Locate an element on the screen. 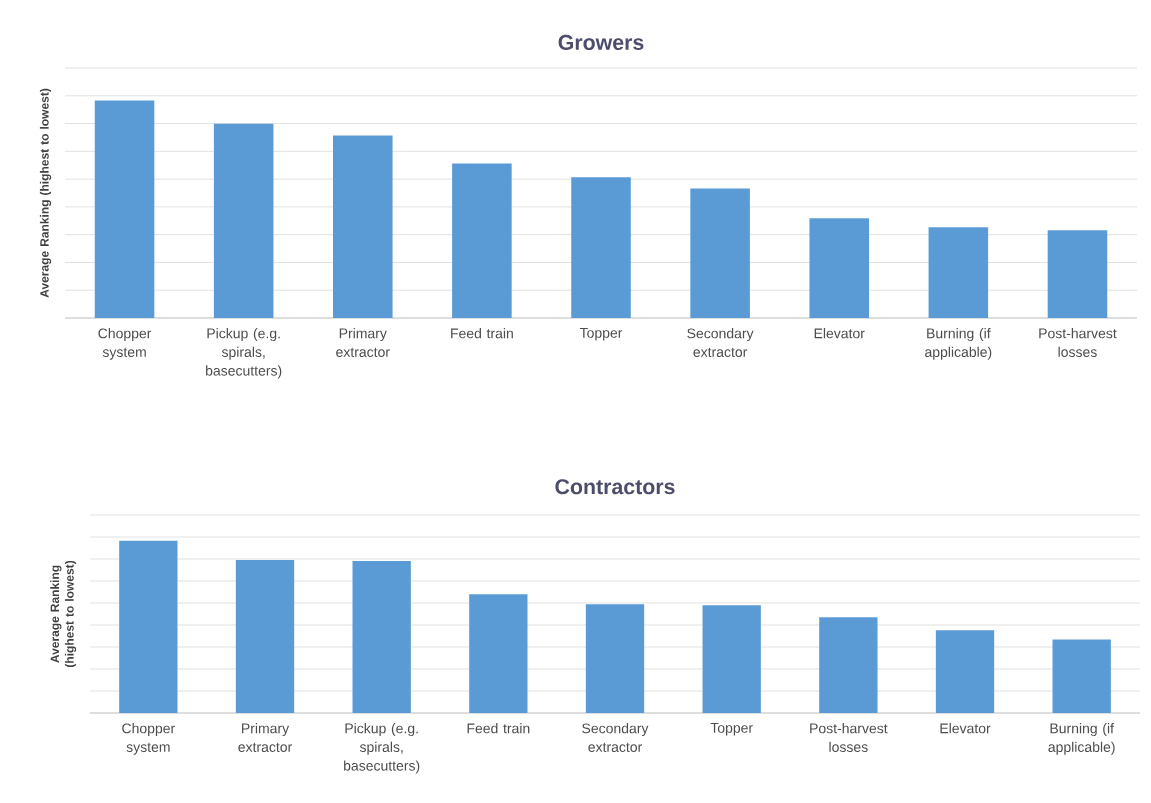 This screenshot has height=803, width=1151. chart-title: Growers is located at coordinates (601, 42).